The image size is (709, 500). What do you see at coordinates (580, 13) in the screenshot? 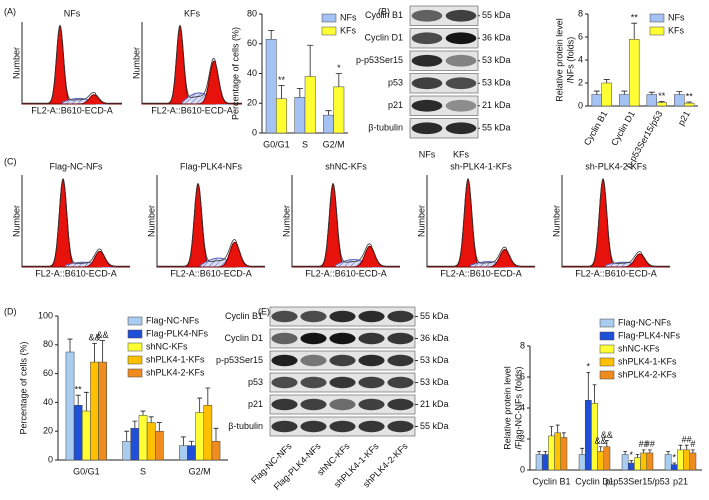
I see `y-tick-label: 8` at bounding box center [580, 13].